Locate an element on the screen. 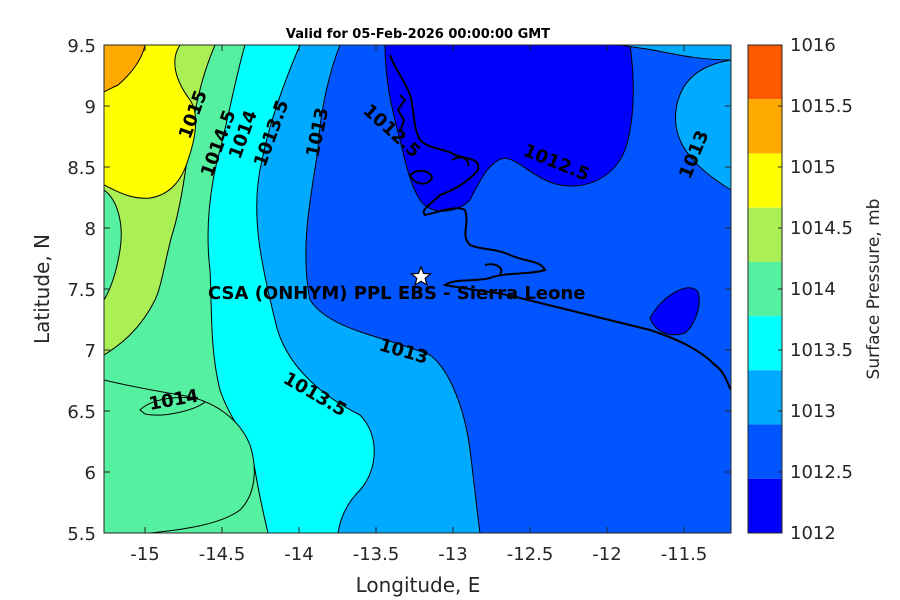  y-tick-label: 9.5 is located at coordinates (81, 46).